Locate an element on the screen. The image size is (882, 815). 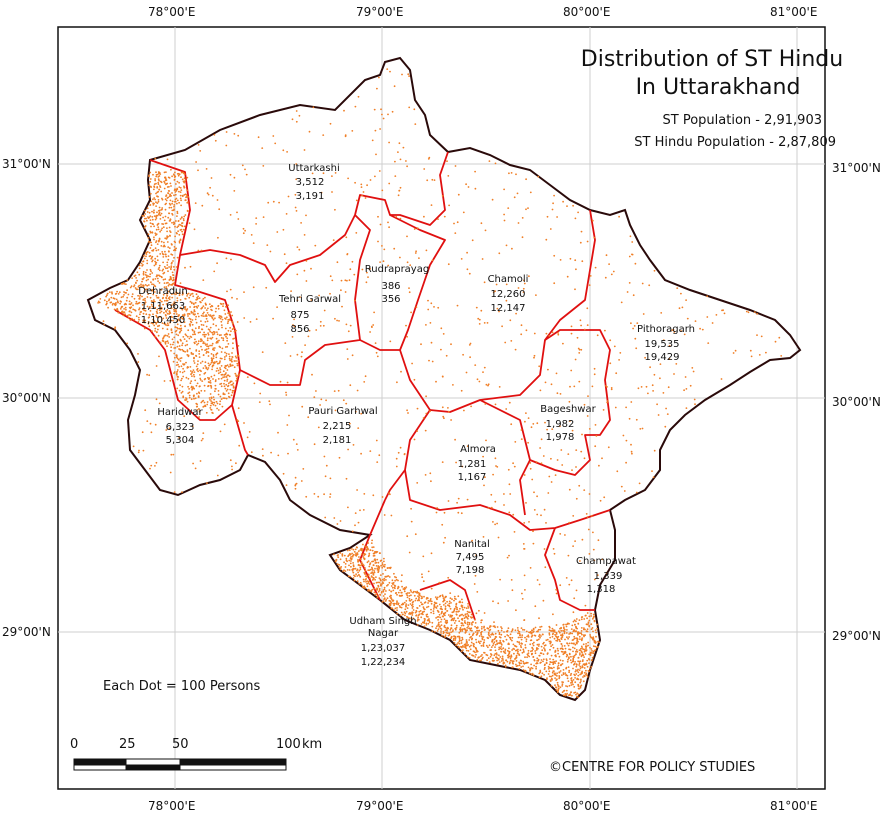
longitude-labels-bottom: 78°00'E 79°00'E 80°00'E 81°00'E is located at coordinates (482, 806).